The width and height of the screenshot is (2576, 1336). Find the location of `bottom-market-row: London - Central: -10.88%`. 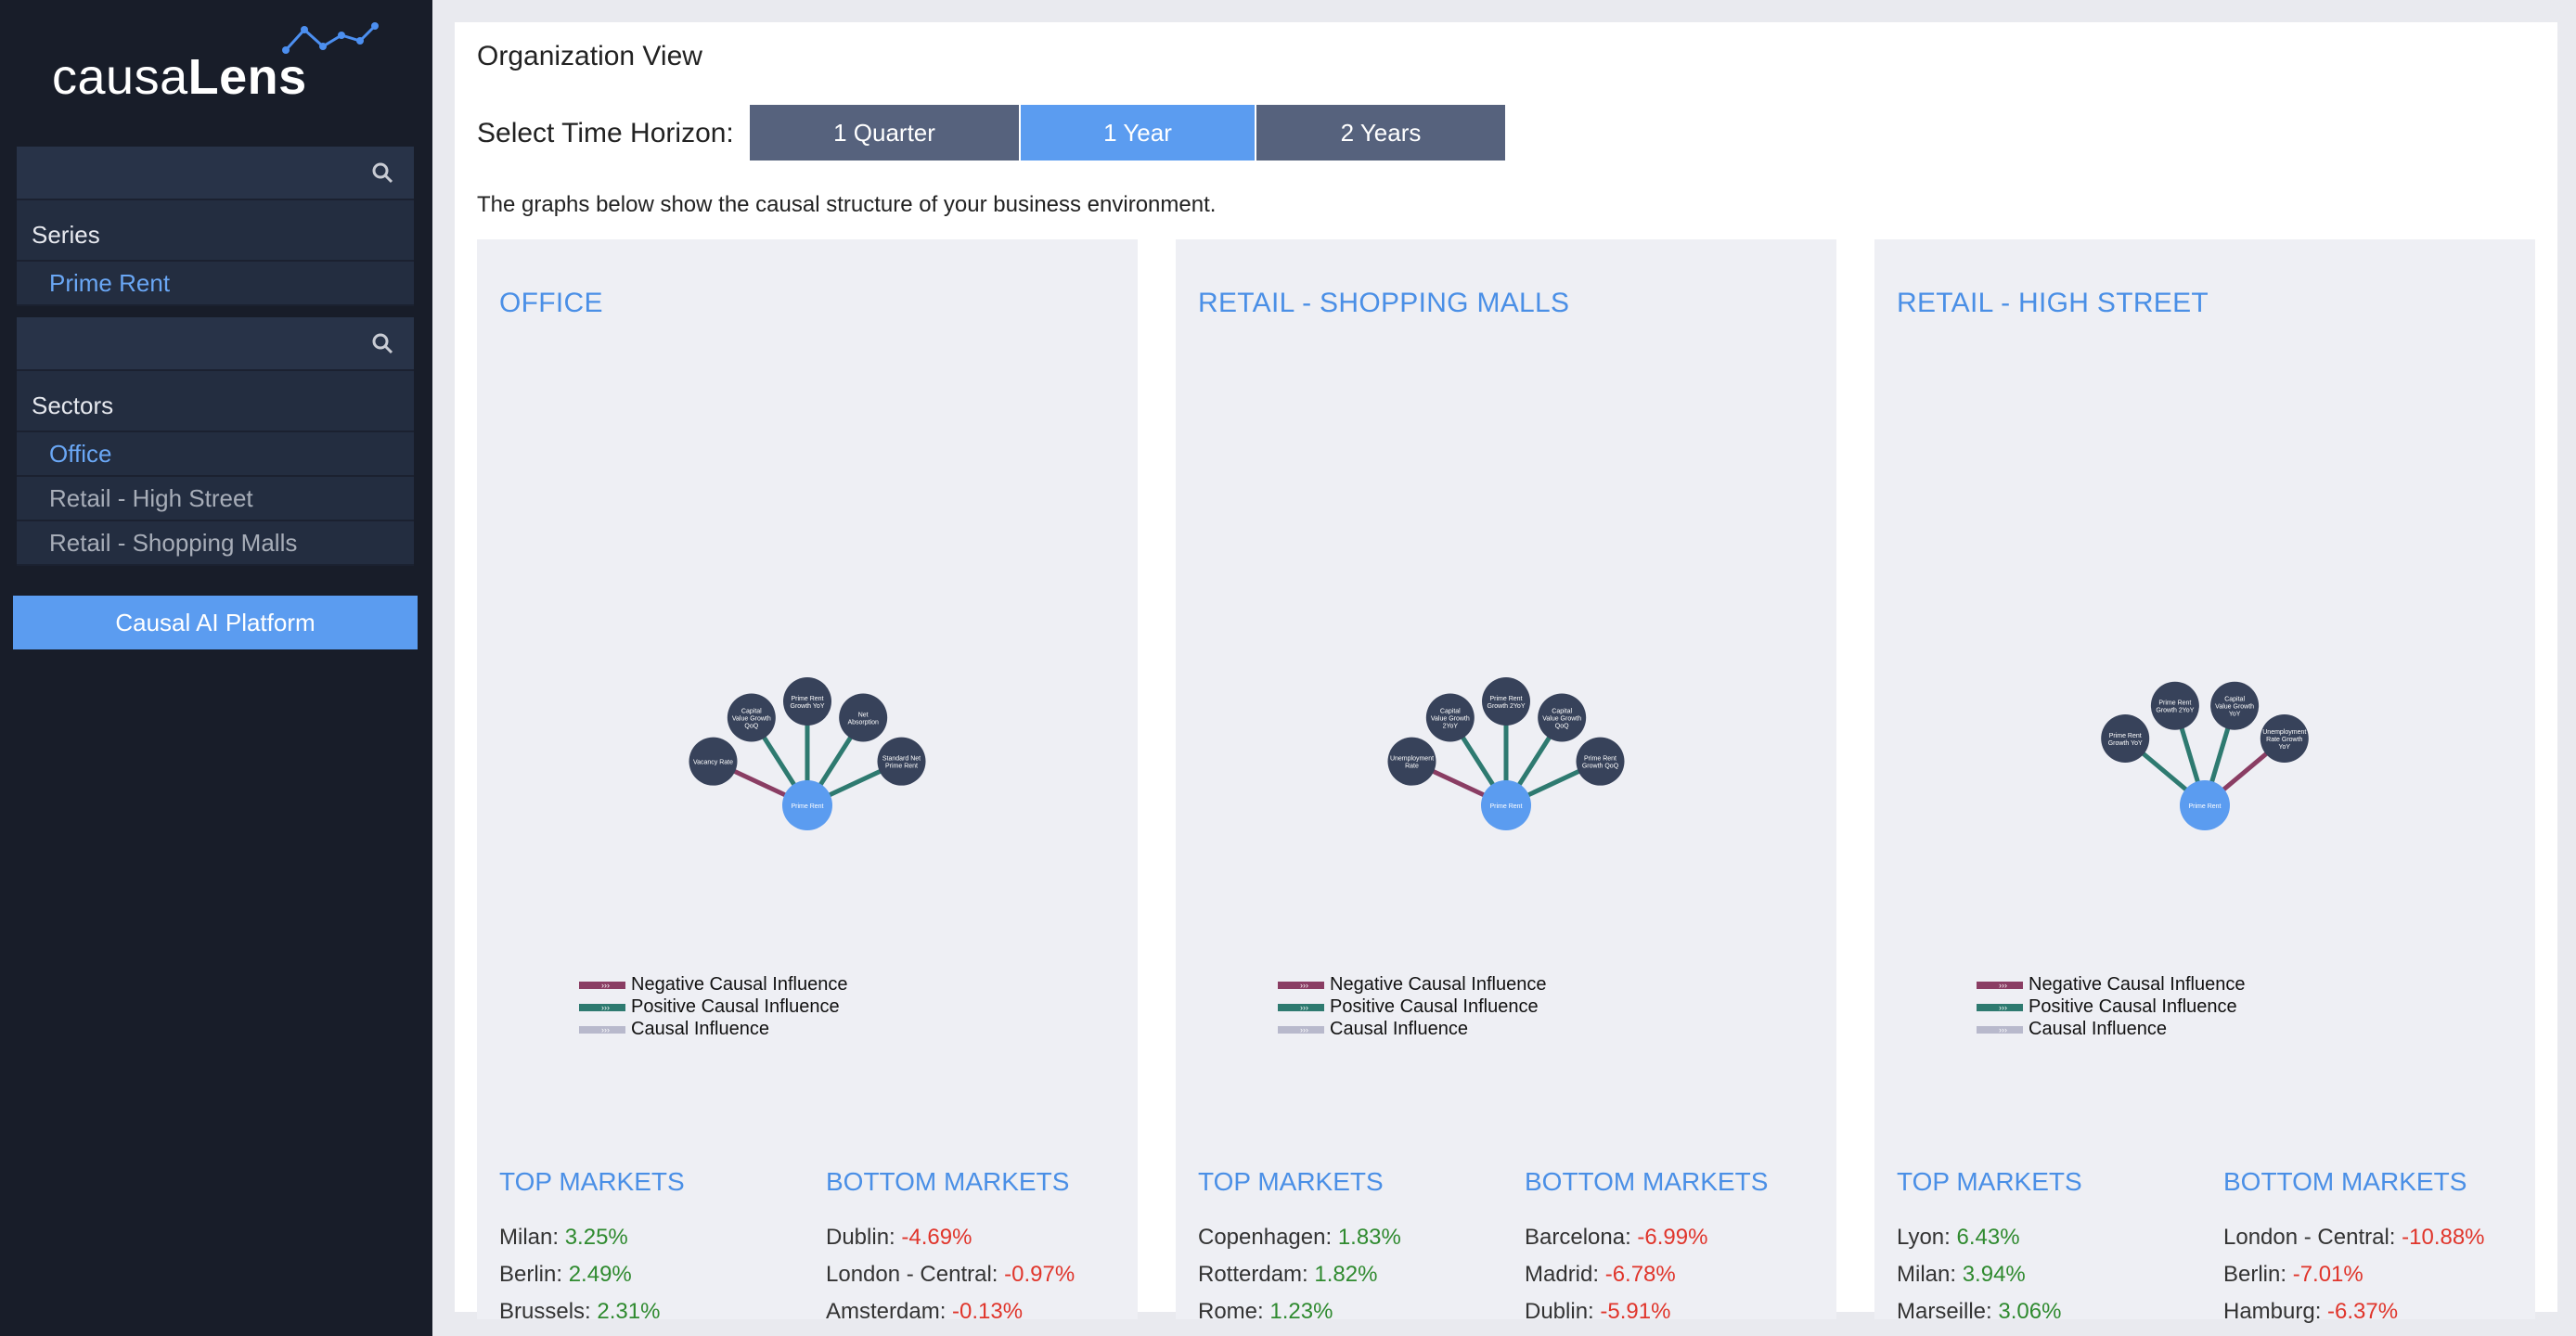

bottom-market-row: London - Central: -10.88% is located at coordinates (2354, 1237).